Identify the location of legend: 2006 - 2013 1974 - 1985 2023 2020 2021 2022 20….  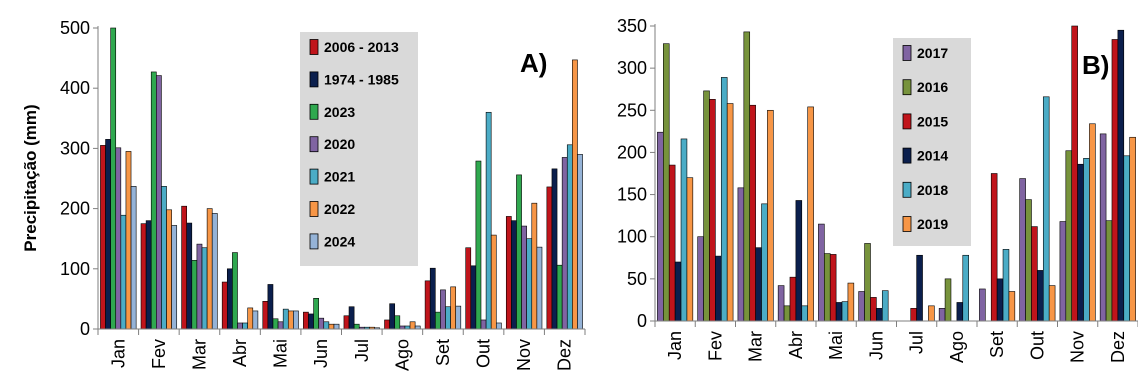
(359, 149).